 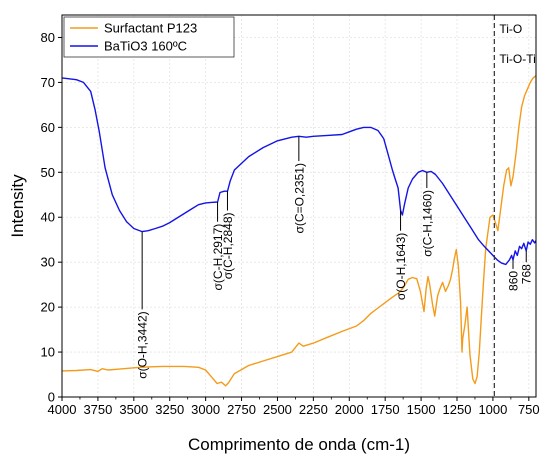 What do you see at coordinates (529, 409) in the screenshot?
I see `x-tick-label: 750` at bounding box center [529, 409].